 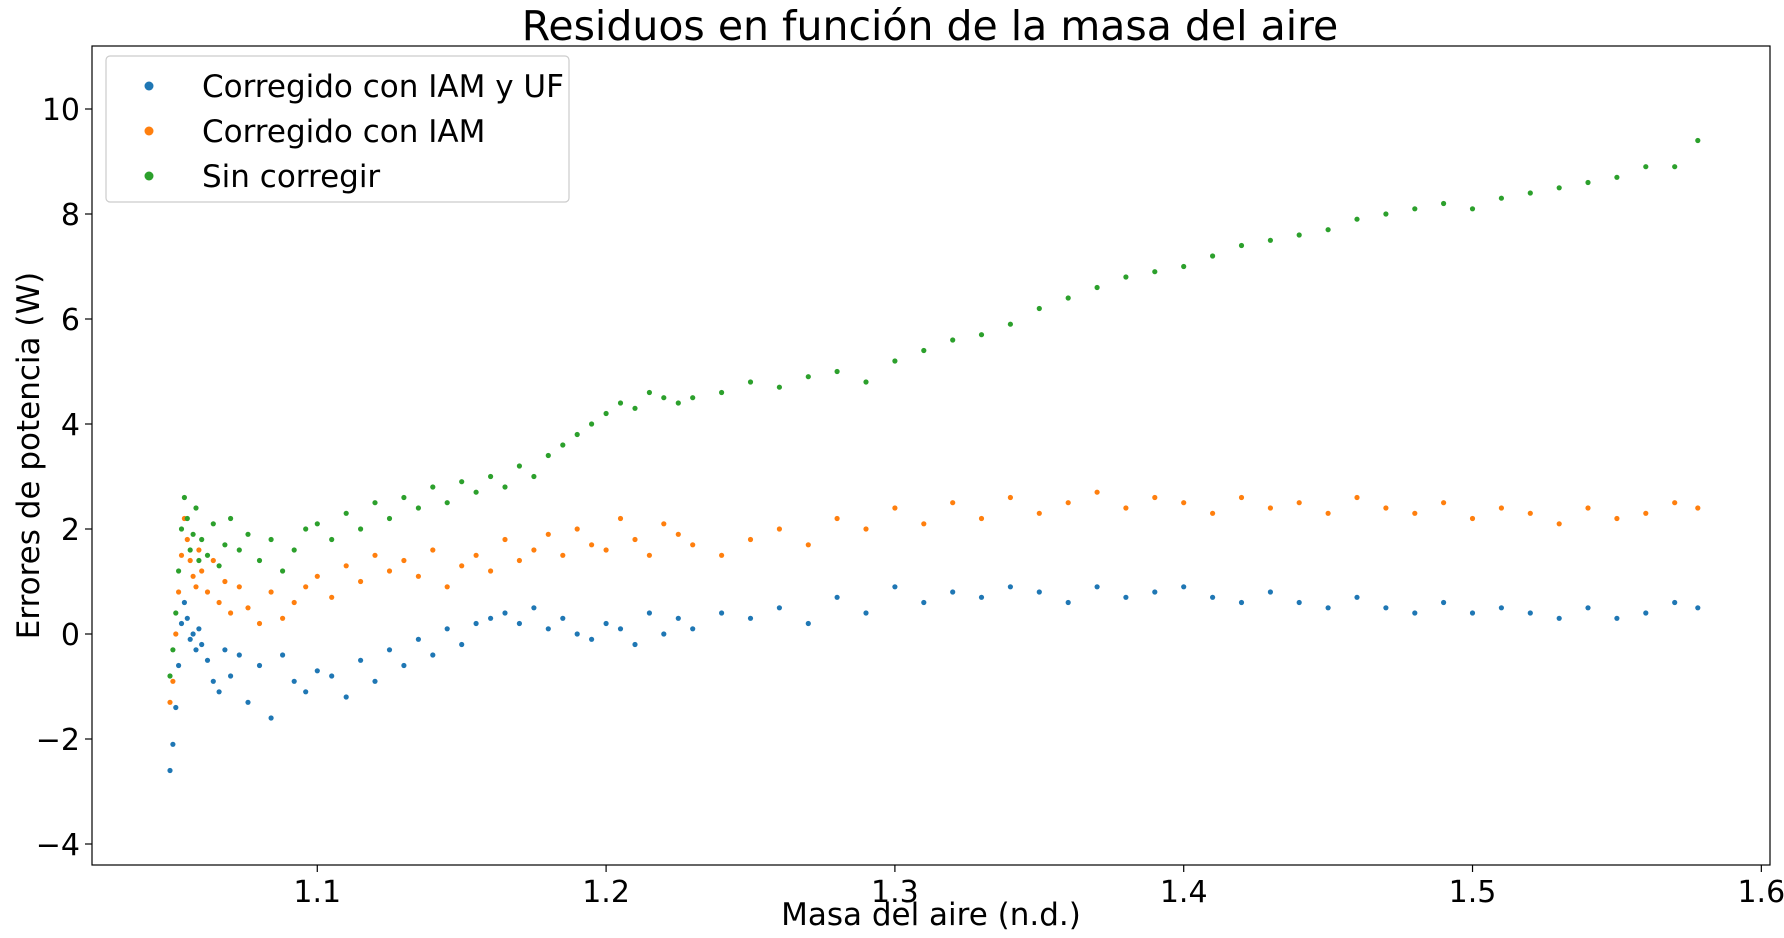 I want to click on y-tick-label: 4, so click(x=70, y=425).